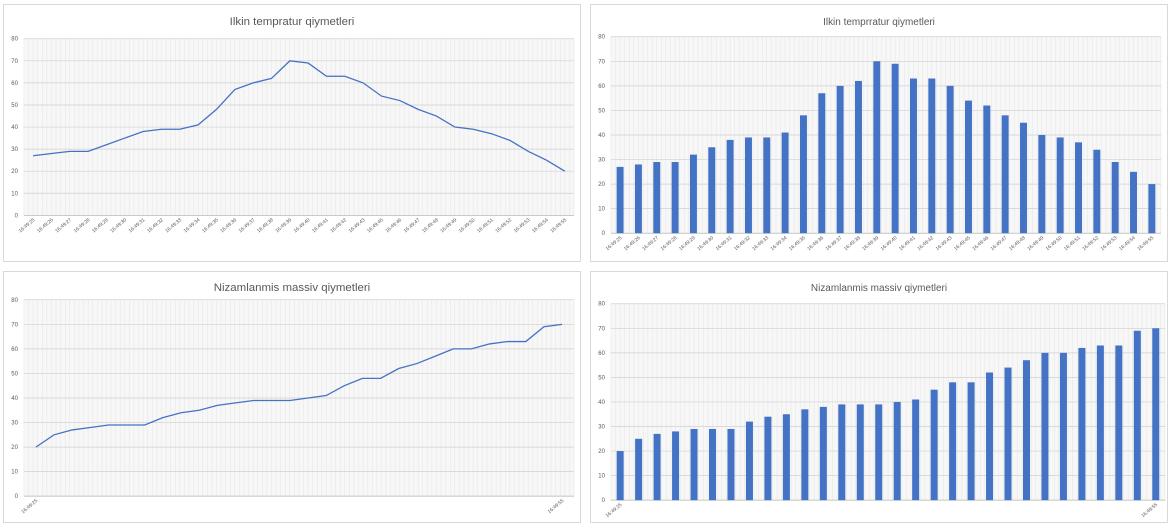  What do you see at coordinates (14, 172) in the screenshot?
I see `y-tick-label: 20` at bounding box center [14, 172].